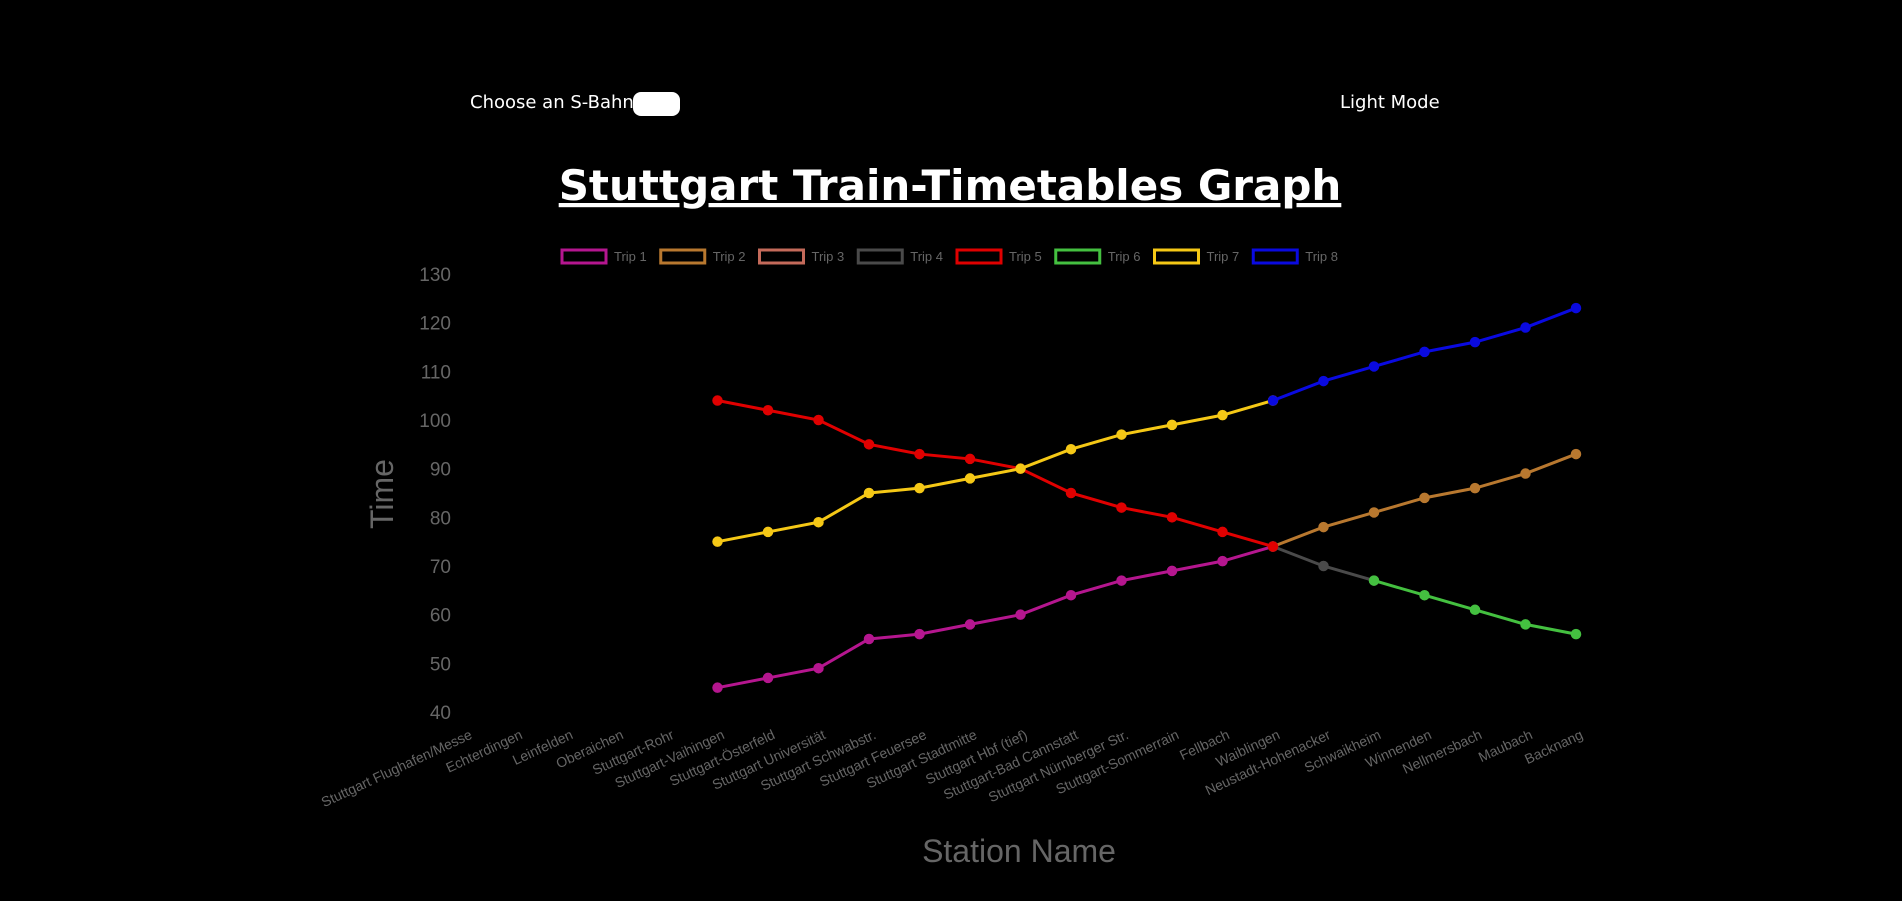 This screenshot has width=1902, height=901. I want to click on mode-toggle: Light Mode, so click(1390, 102).